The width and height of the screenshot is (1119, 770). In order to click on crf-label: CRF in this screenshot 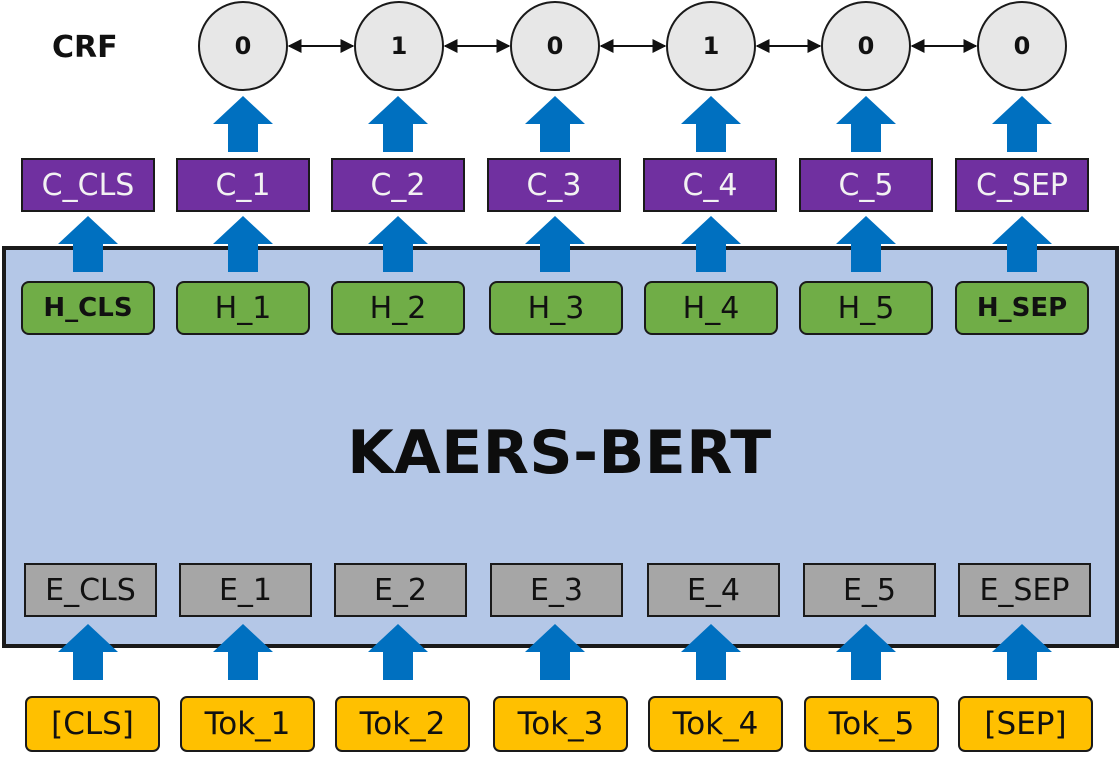, I will do `click(85, 47)`.